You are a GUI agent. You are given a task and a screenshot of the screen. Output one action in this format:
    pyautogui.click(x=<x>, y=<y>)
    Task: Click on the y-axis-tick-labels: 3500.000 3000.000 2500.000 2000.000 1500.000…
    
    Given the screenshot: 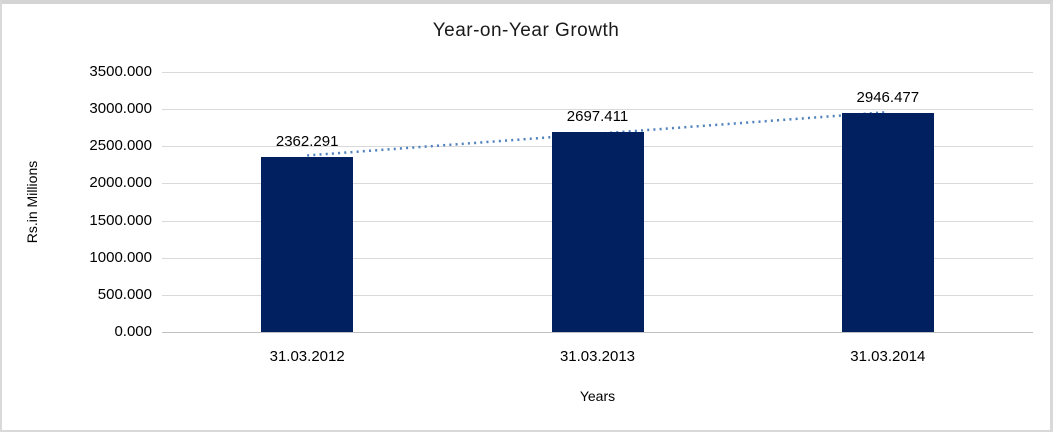 What is the action you would take?
    pyautogui.click(x=77, y=201)
    